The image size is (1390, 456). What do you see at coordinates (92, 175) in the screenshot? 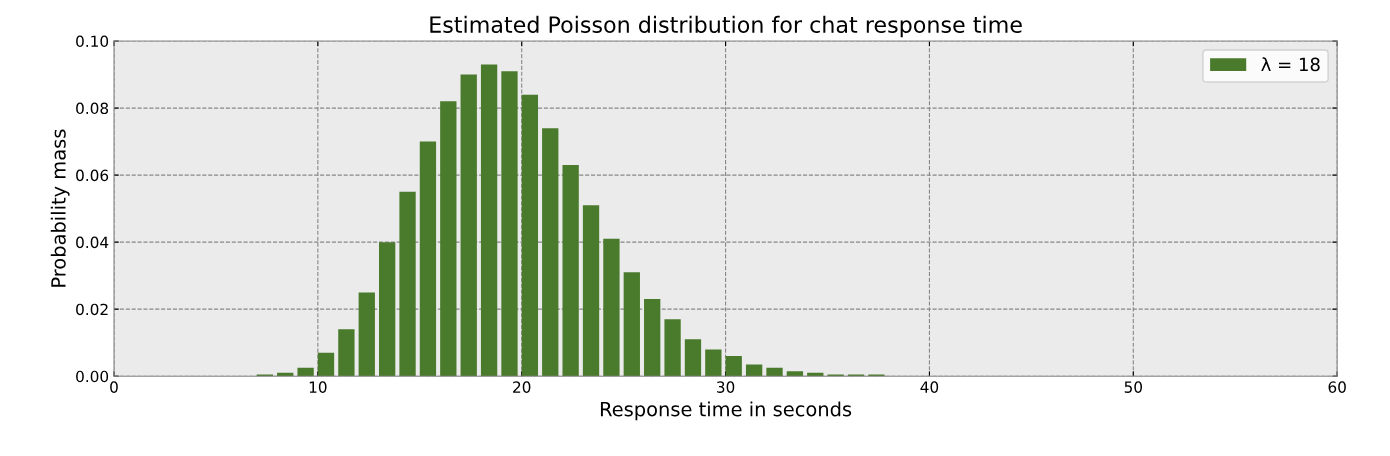
I see `y-tick-label: 0.06` at bounding box center [92, 175].